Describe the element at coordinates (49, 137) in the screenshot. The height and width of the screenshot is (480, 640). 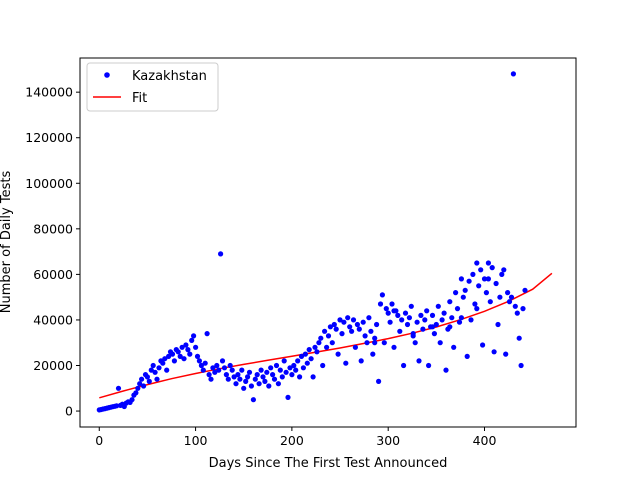
I see `y-tick-label-120000: 120000` at that location.